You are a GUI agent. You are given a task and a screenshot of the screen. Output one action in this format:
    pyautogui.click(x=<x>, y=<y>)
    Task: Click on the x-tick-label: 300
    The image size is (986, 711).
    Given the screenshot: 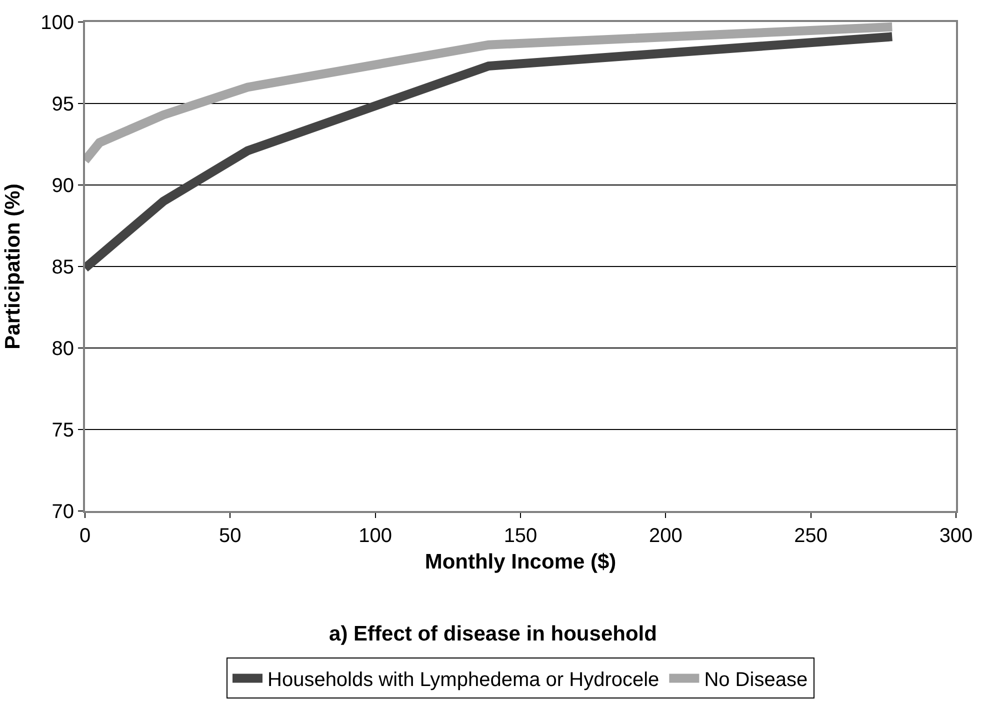 What is the action you would take?
    pyautogui.click(x=956, y=536)
    